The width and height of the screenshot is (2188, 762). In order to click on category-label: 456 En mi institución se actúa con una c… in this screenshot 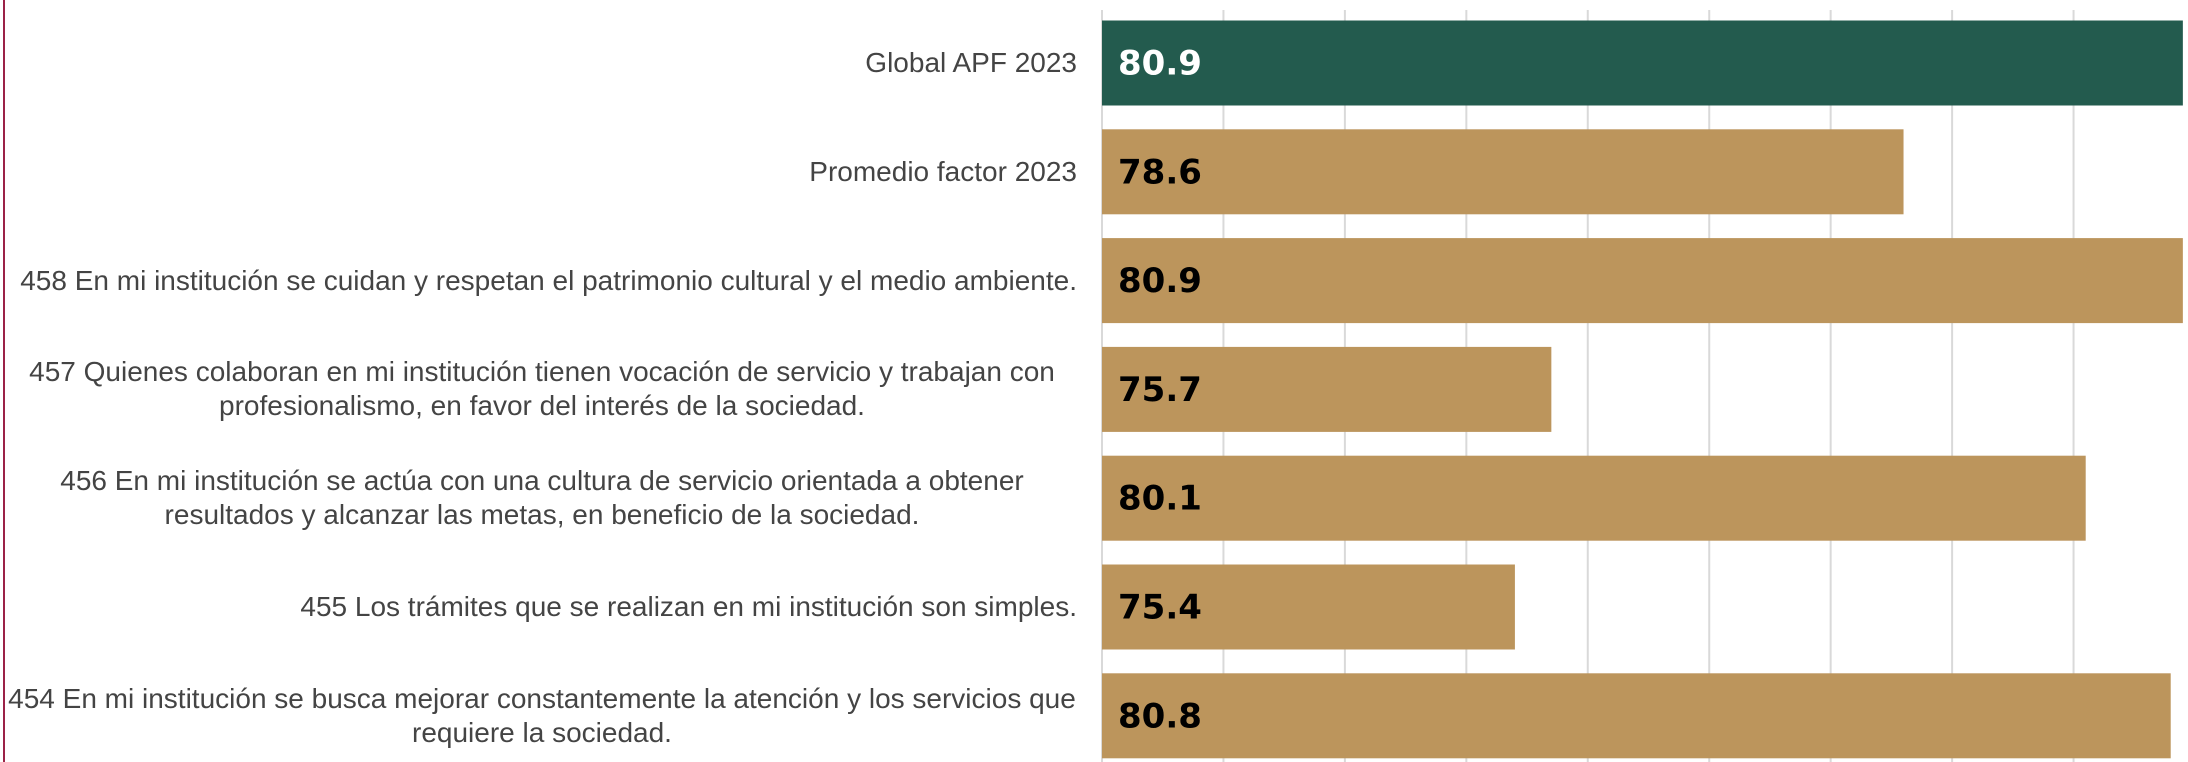, I will do `click(542, 498)`.